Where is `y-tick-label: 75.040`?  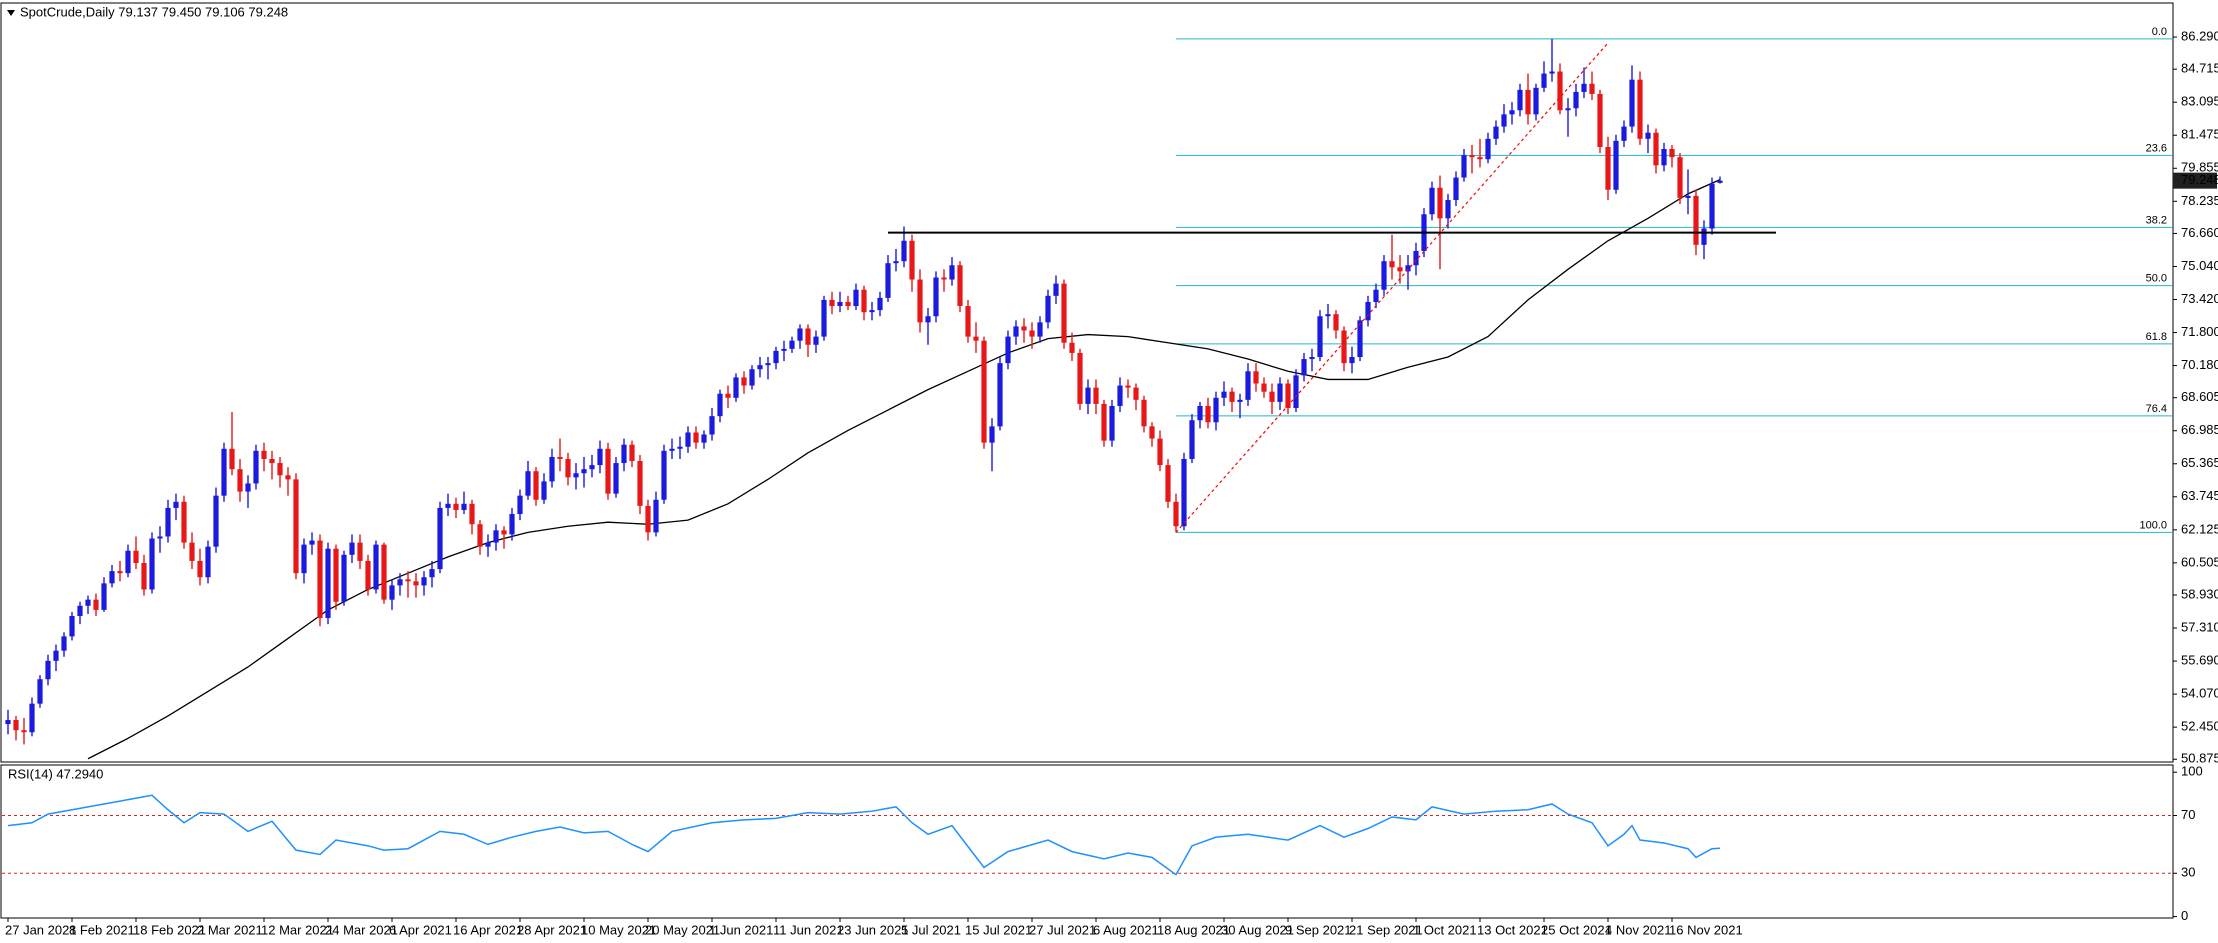 y-tick-label: 75.040 is located at coordinates (2199, 265).